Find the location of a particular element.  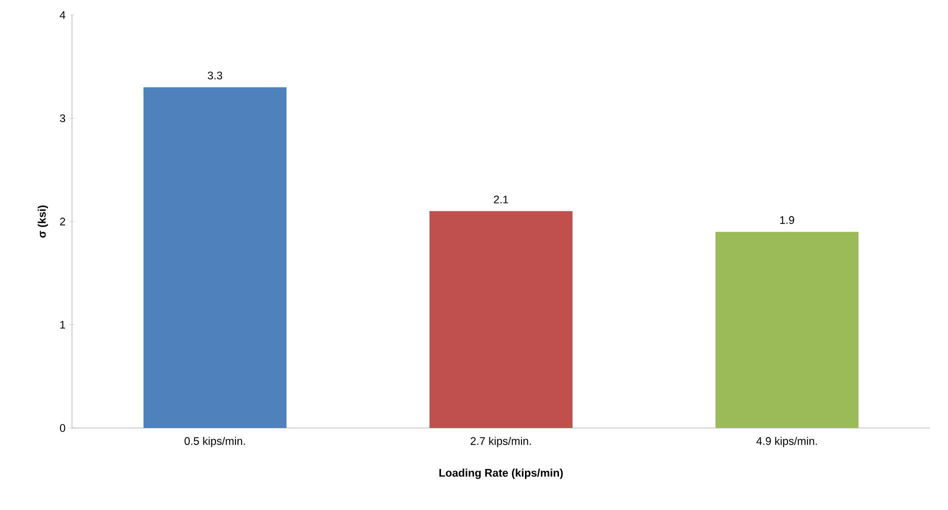

y-tick-label: 2 is located at coordinates (63, 222).